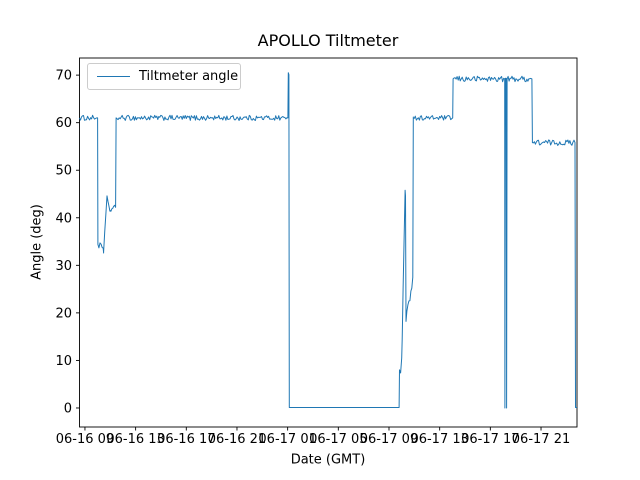  What do you see at coordinates (63, 123) in the screenshot?
I see `y-tick-label: 60` at bounding box center [63, 123].